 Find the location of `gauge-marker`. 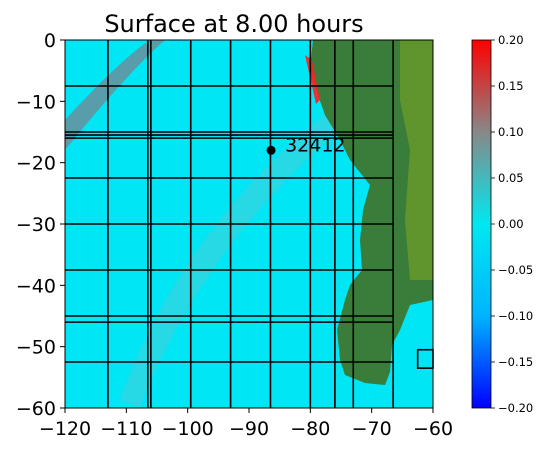

gauge-marker is located at coordinates (271, 150).